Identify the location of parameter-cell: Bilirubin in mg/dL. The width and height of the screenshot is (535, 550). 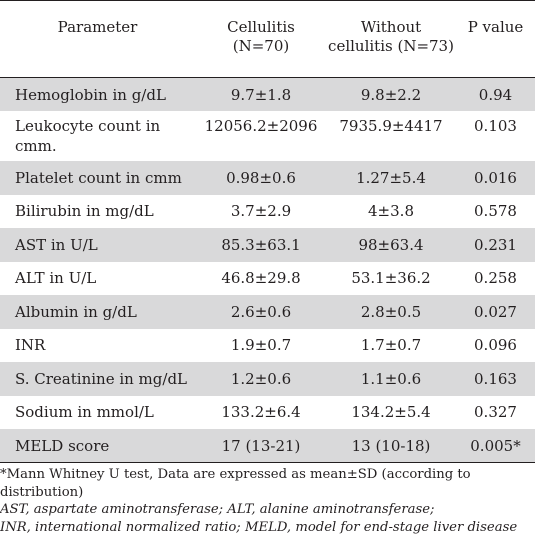
(84, 211).